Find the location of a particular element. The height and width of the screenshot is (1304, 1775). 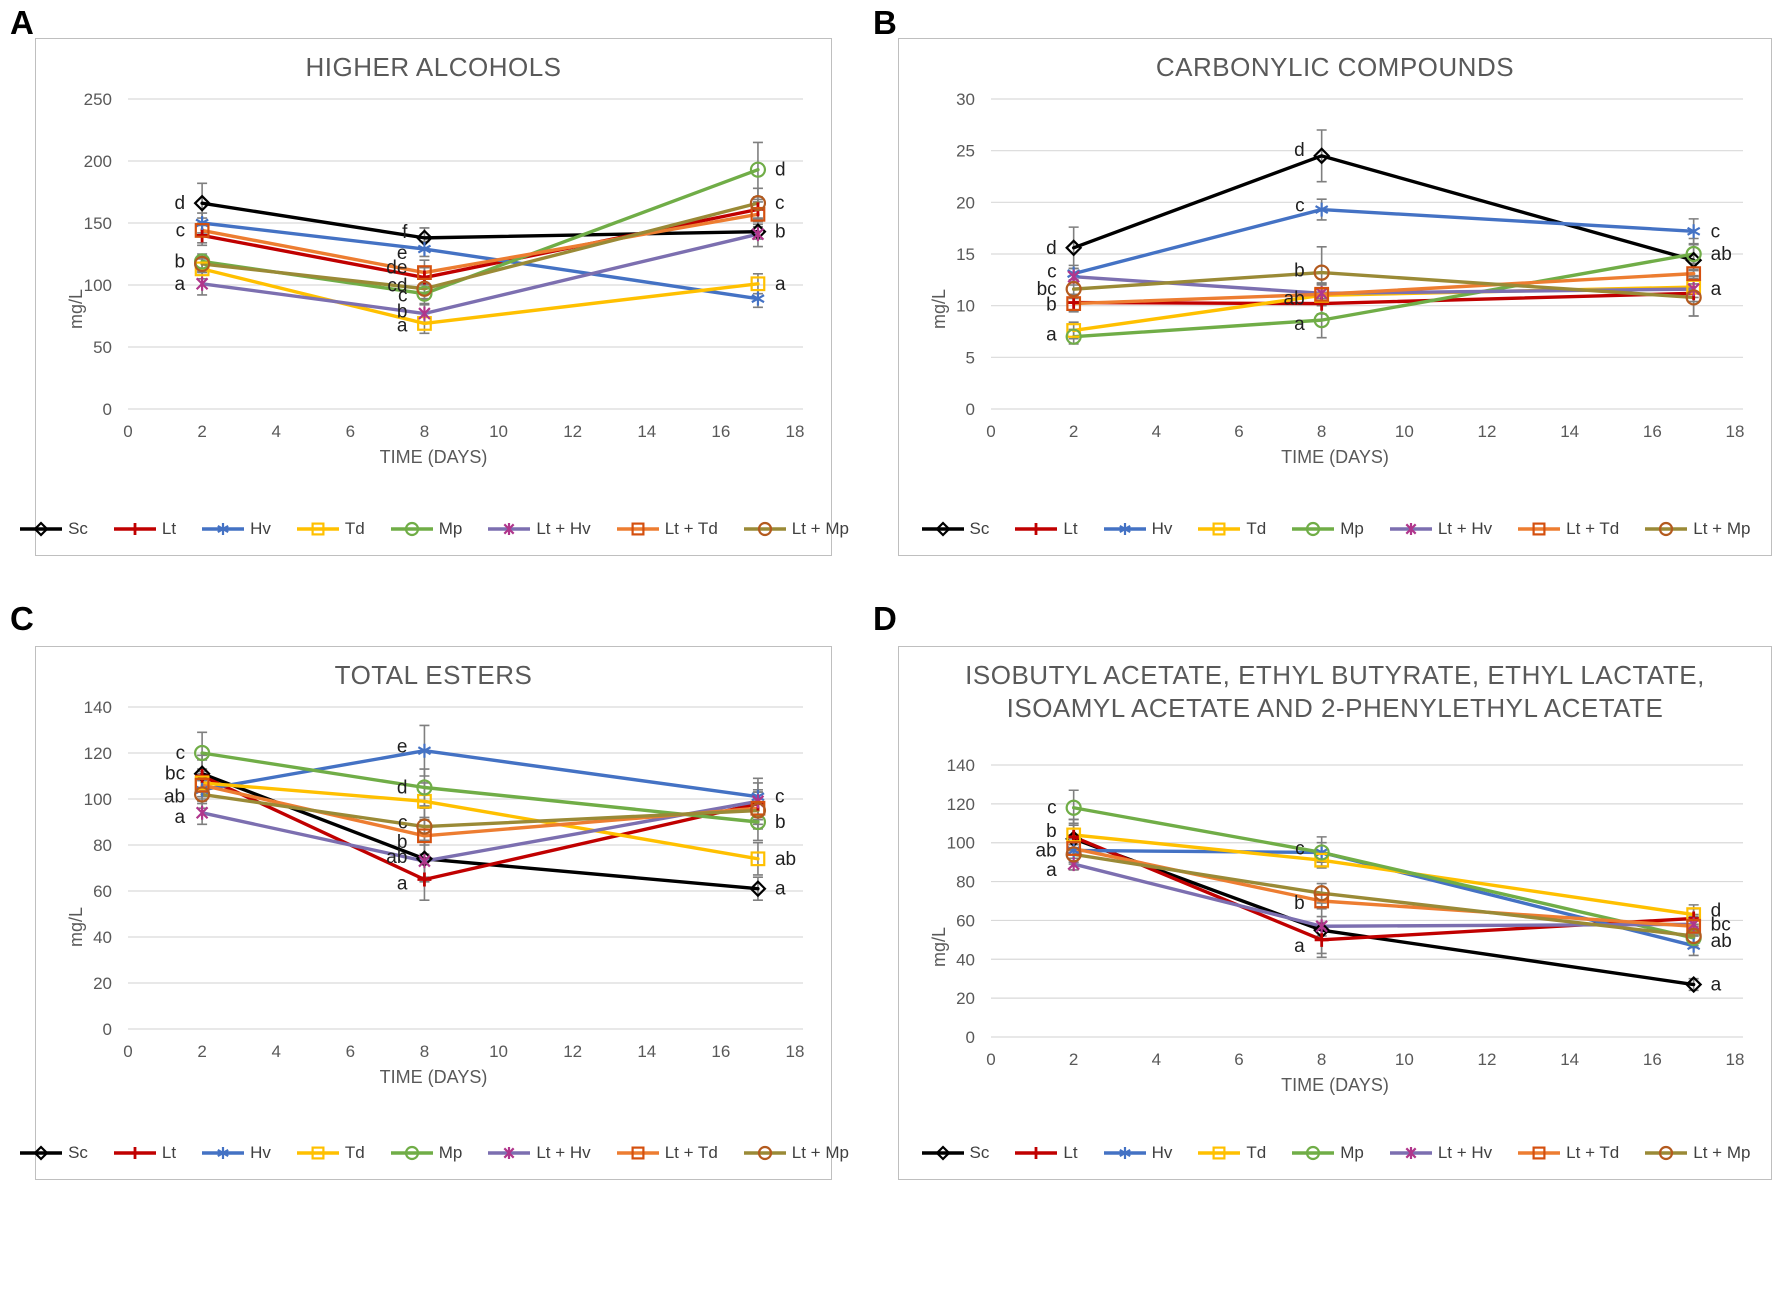

plus-legend-marker-icon is located at coordinates (134, 1153).